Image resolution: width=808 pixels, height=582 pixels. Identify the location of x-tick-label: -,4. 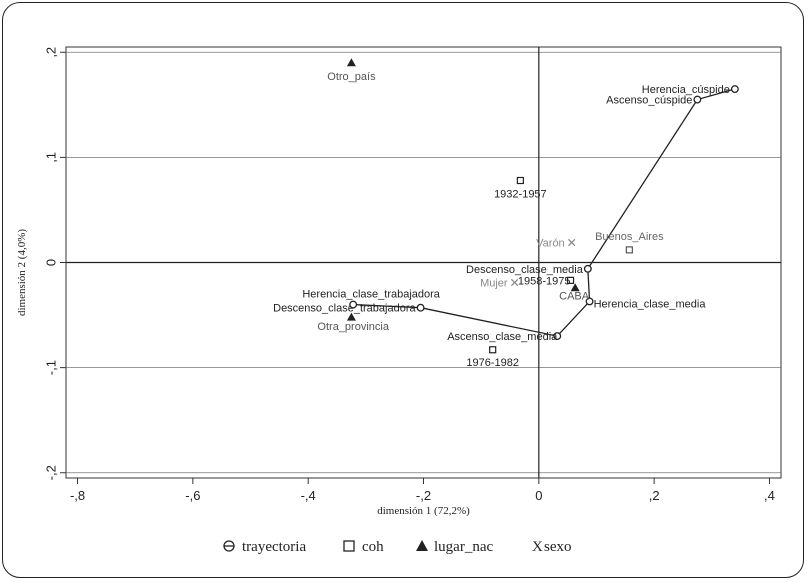
(308, 495).